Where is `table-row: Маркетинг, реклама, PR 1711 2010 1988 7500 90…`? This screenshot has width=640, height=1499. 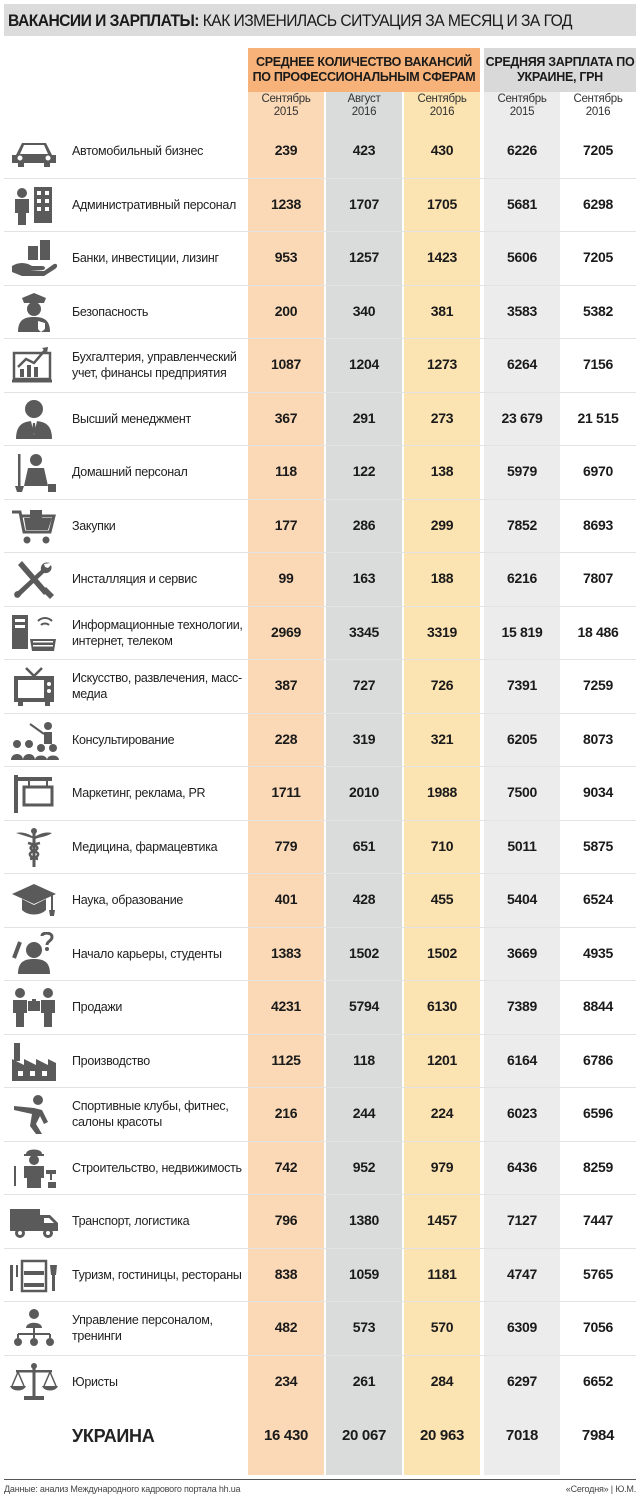 table-row: Маркетинг, реклама, PR 1711 2010 1988 7500 90… is located at coordinates (320, 793).